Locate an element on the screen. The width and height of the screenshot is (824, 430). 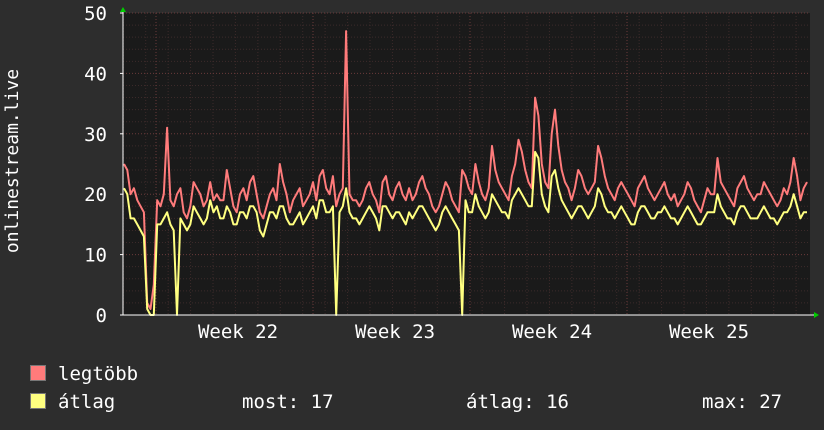
legend-item-max: legtöbb is located at coordinates (84, 374).